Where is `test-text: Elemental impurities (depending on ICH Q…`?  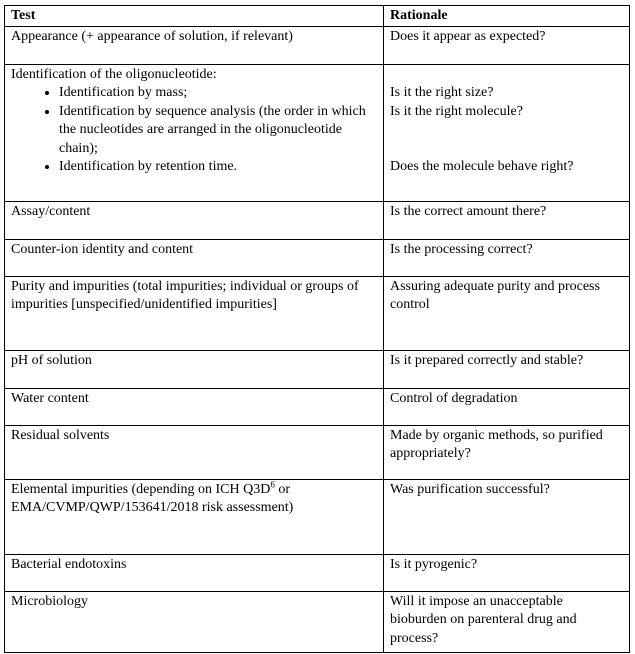 test-text: Elemental impurities (depending on ICH Q… is located at coordinates (141, 489).